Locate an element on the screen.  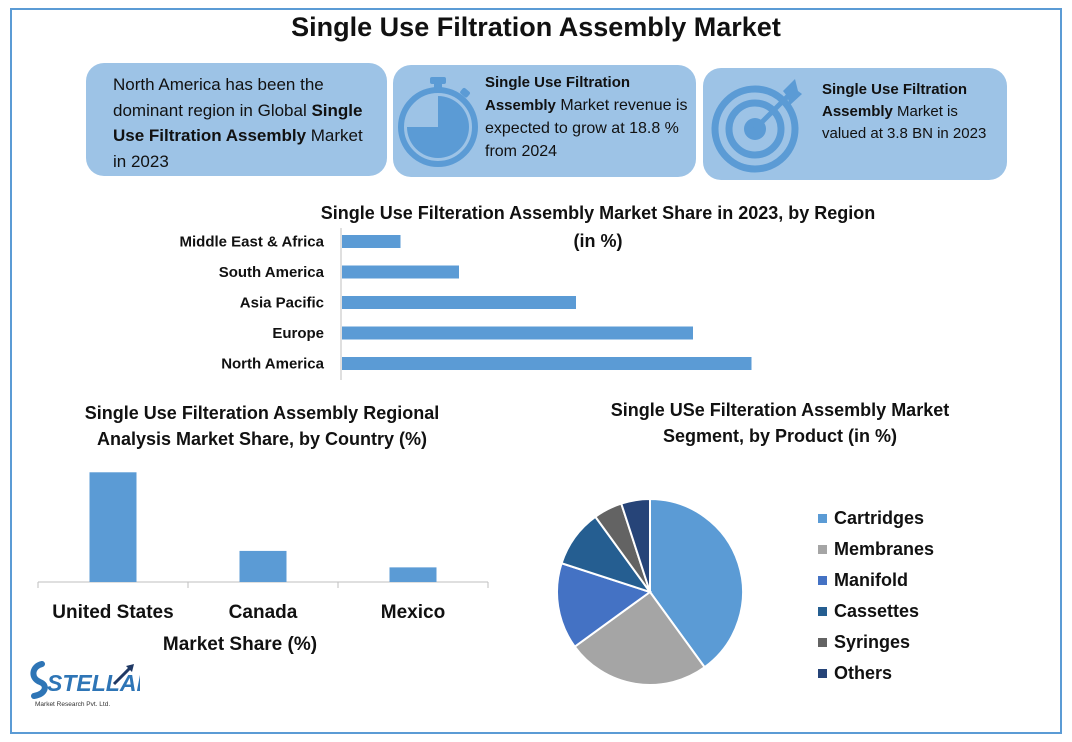
legend-label: Membranes is located at coordinates (884, 549).